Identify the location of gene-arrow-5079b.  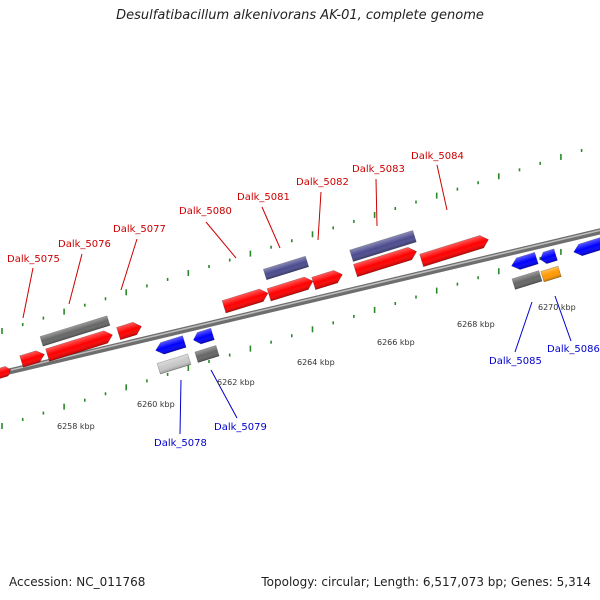
(203, 336).